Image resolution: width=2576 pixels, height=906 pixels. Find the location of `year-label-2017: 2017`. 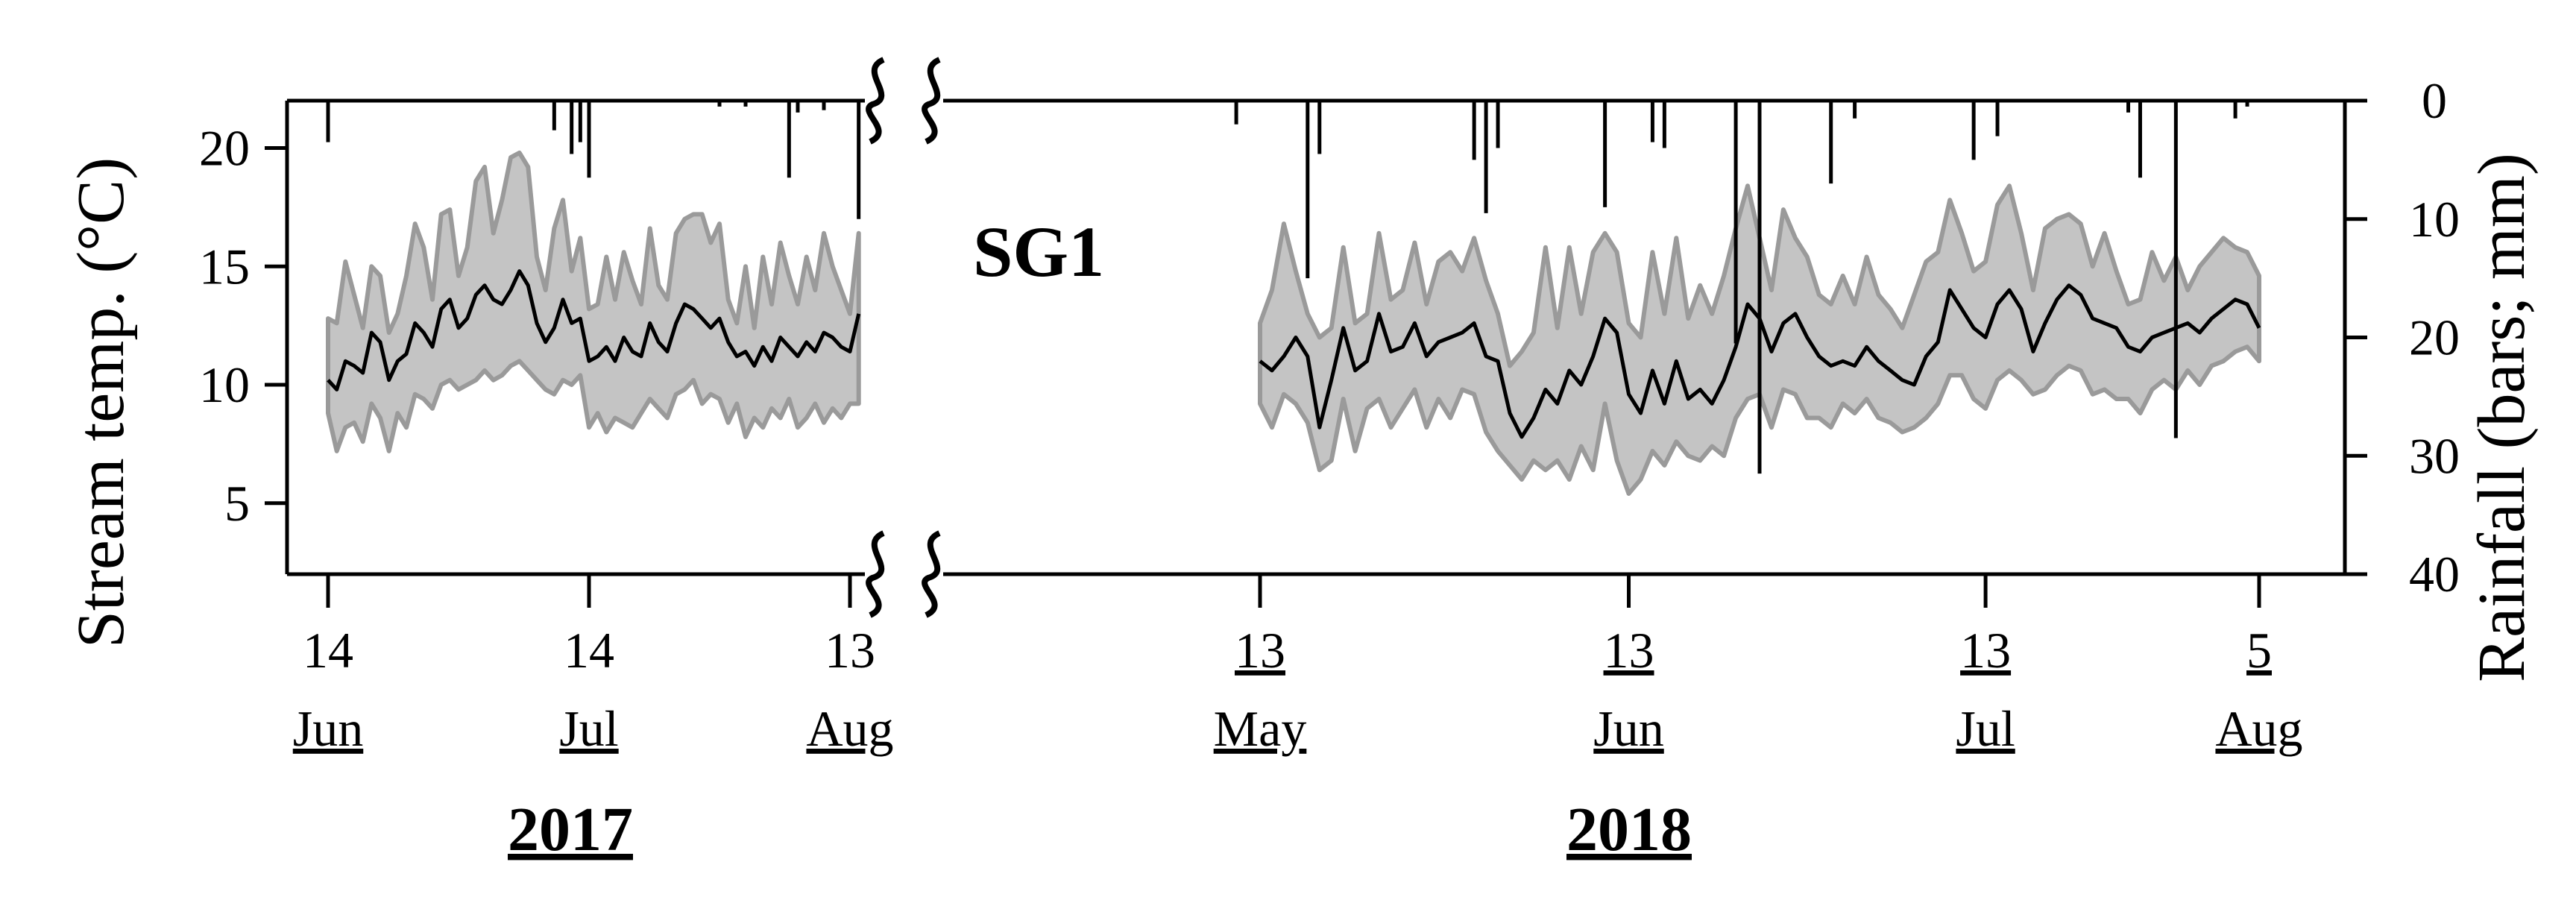

year-label-2017: 2017 is located at coordinates (570, 829).